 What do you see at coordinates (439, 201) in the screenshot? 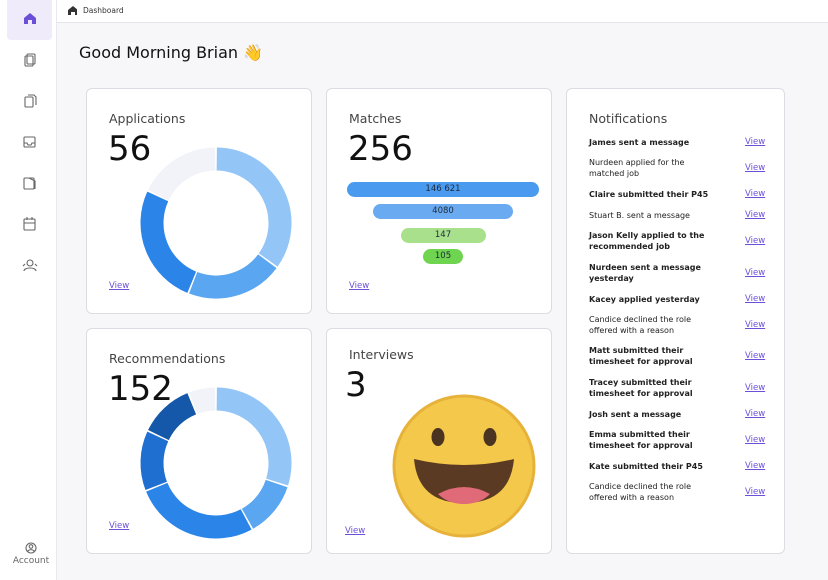
I see `matches-card: Matches 256 View 146 621 4080 147 105` at bounding box center [439, 201].